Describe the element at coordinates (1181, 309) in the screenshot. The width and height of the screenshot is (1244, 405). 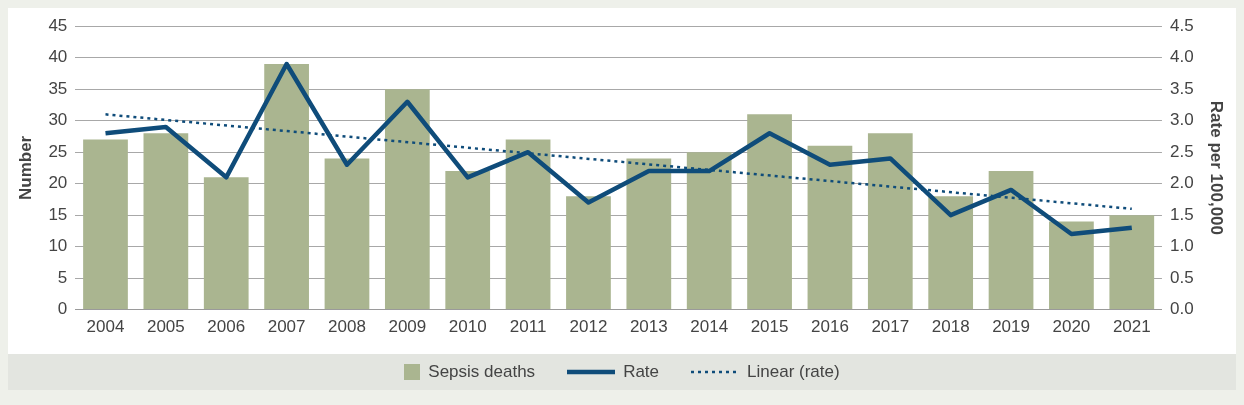
I see `y2-tick-label: 0.0` at that location.